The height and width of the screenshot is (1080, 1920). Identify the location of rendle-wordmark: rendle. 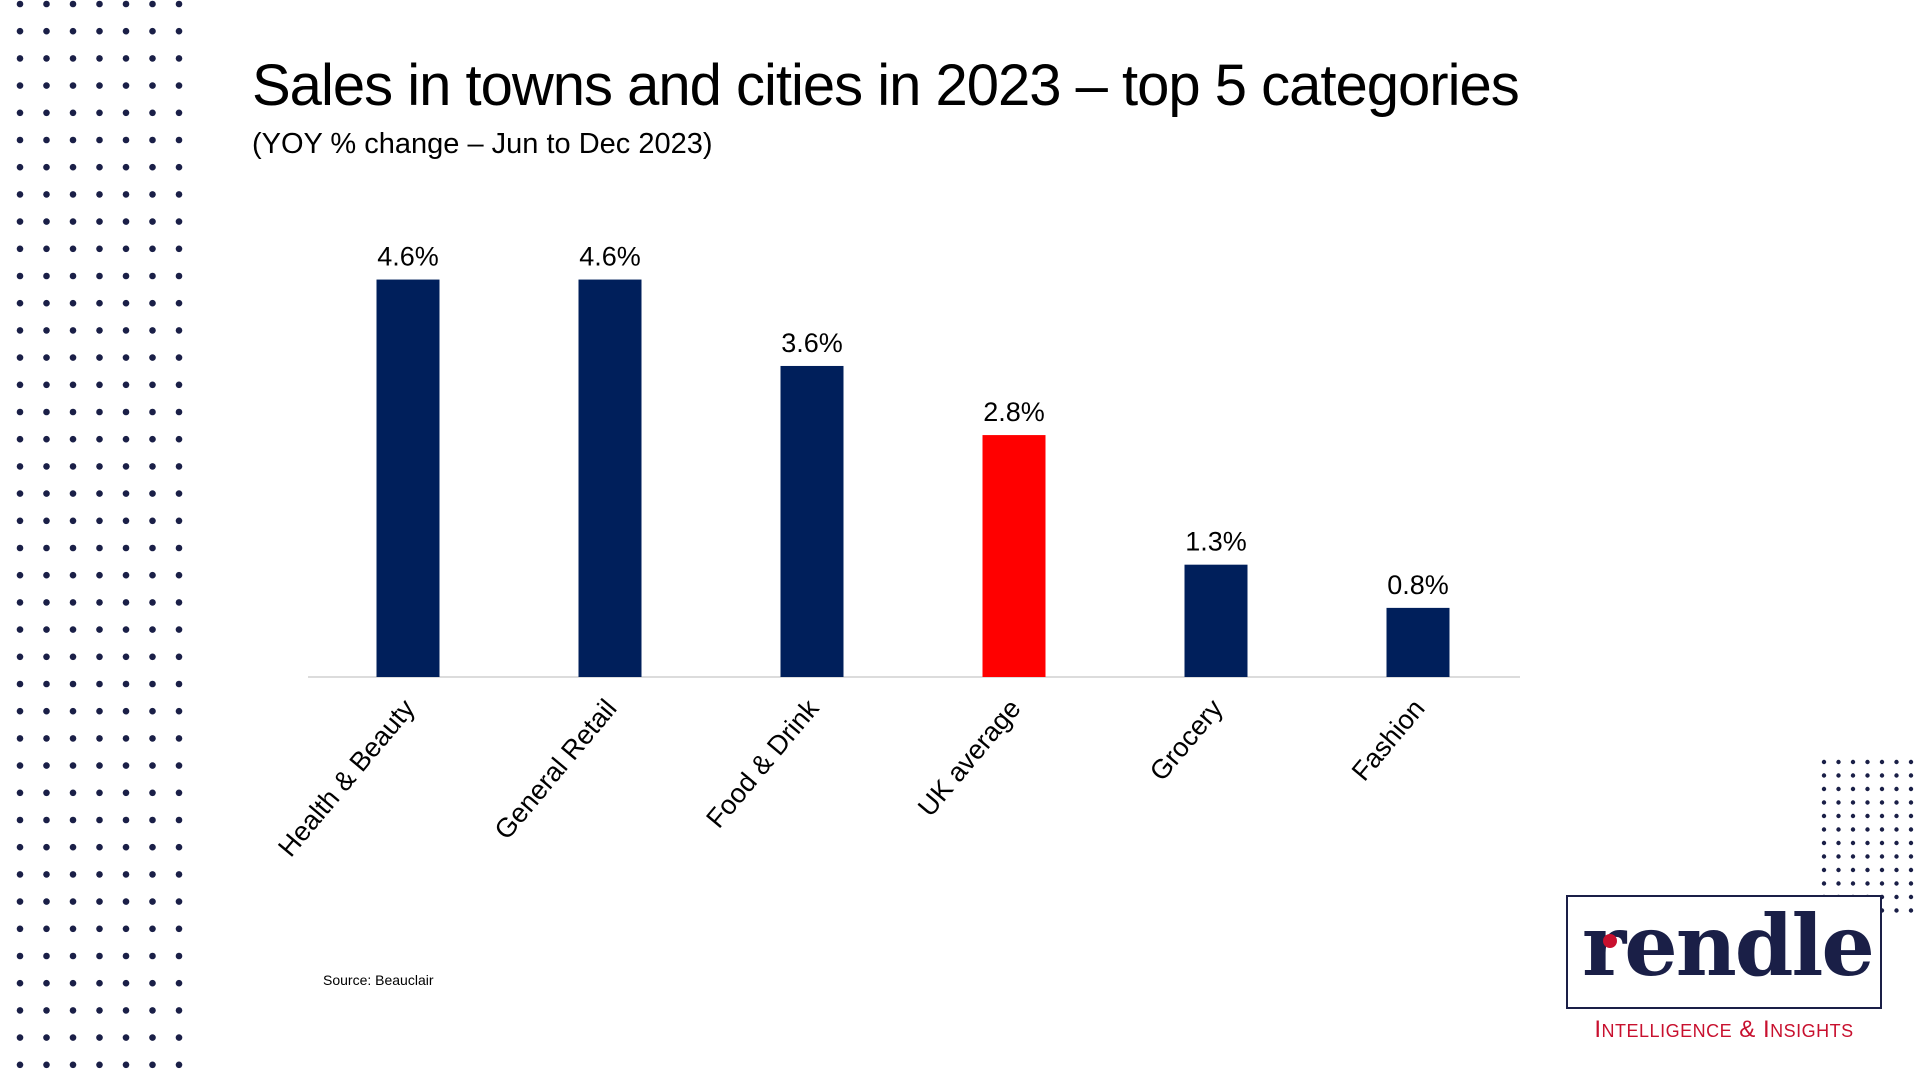
(1728, 946).